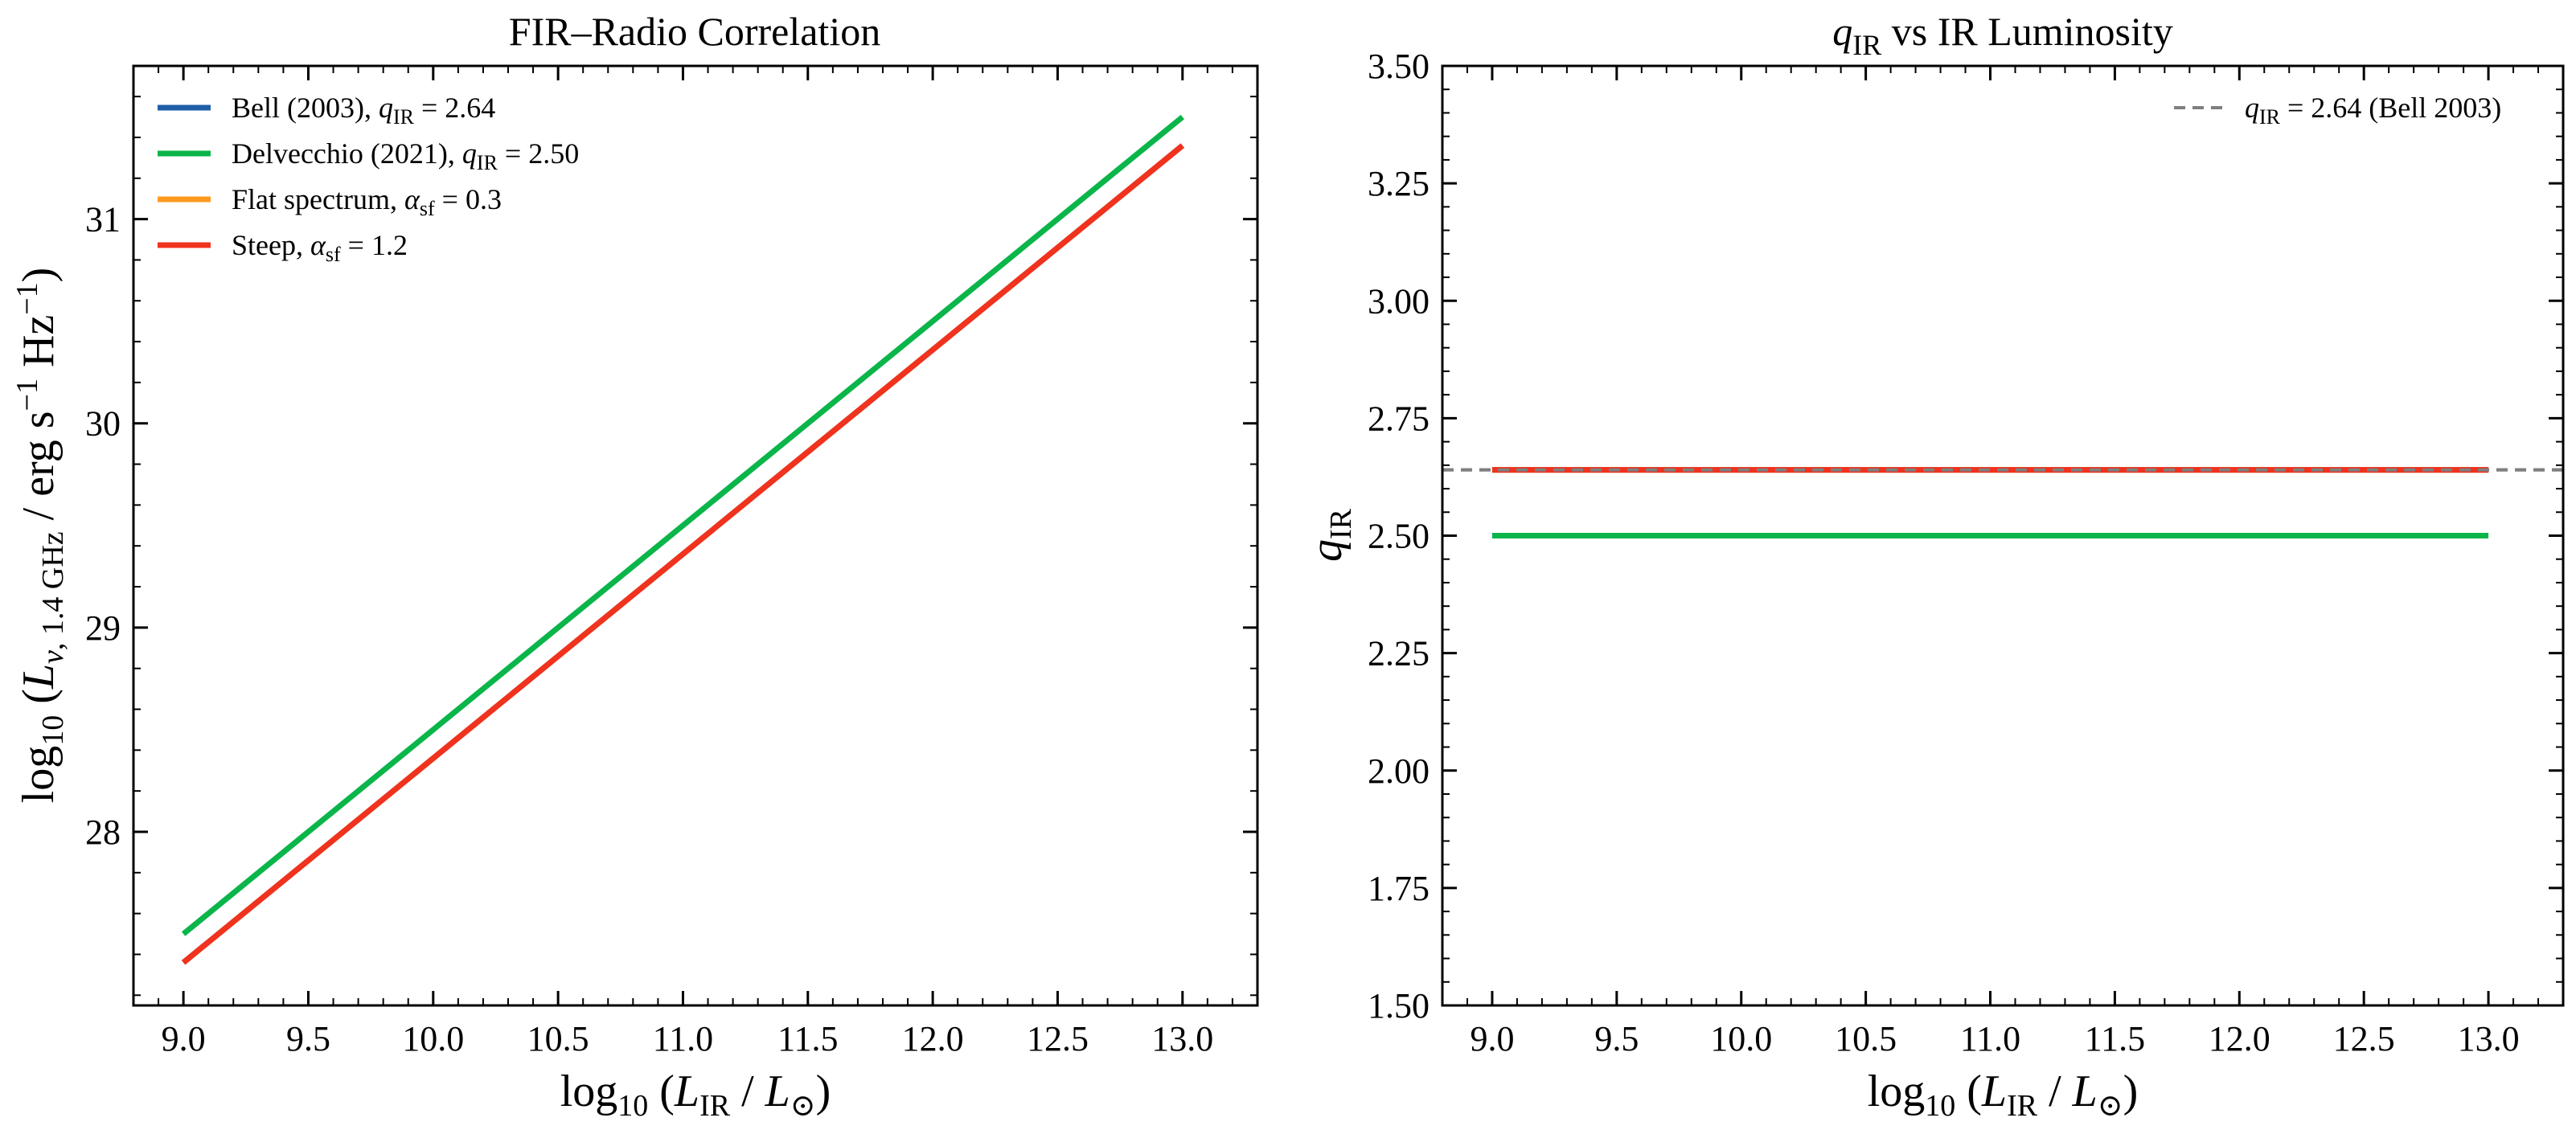 This screenshot has height=1130, width=2576. Describe the element at coordinates (103, 220) in the screenshot. I see `y-tick-label: 31` at that location.